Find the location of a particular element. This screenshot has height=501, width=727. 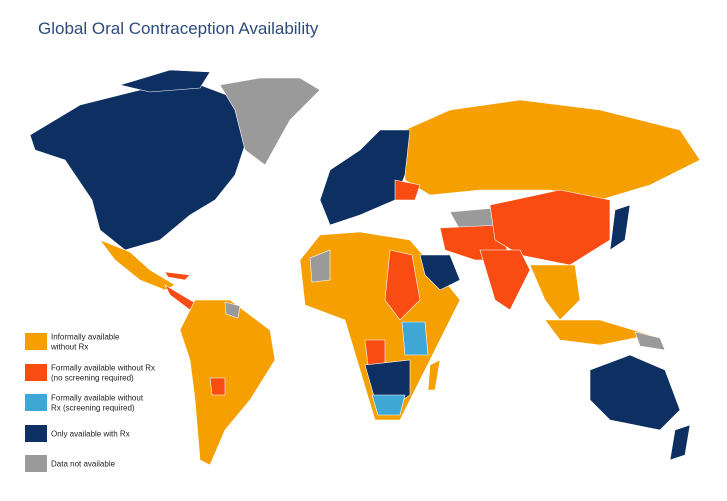

madagascar is located at coordinates (434, 375).